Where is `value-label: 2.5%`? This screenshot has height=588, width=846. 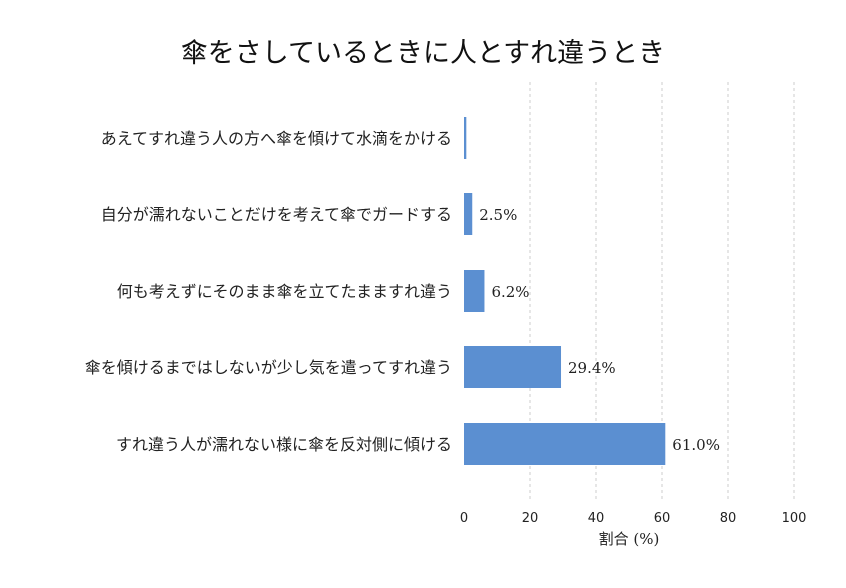
value-label: 2.5% is located at coordinates (498, 215).